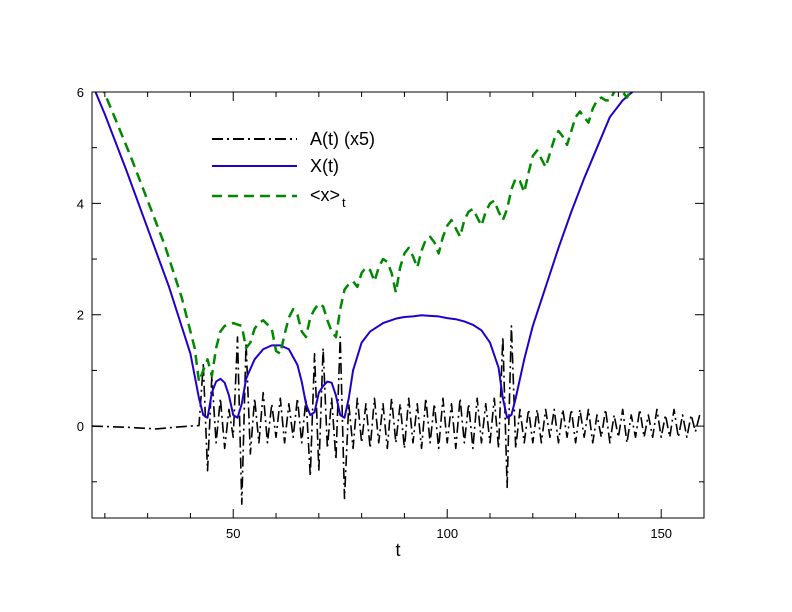 This screenshot has height=612, width=792. I want to click on legend-label-avg-main: <x>, so click(325, 195).